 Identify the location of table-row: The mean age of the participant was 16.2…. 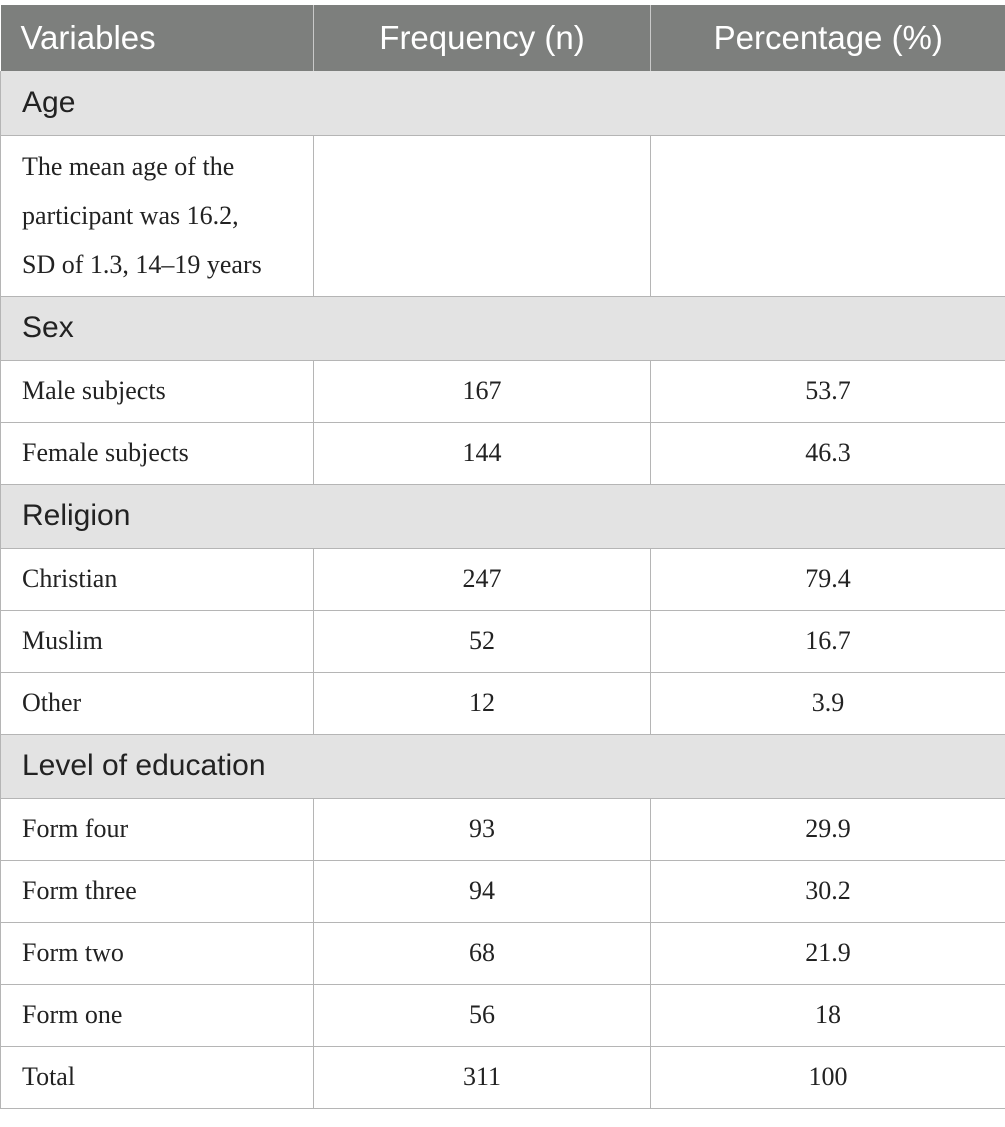
(502, 215).